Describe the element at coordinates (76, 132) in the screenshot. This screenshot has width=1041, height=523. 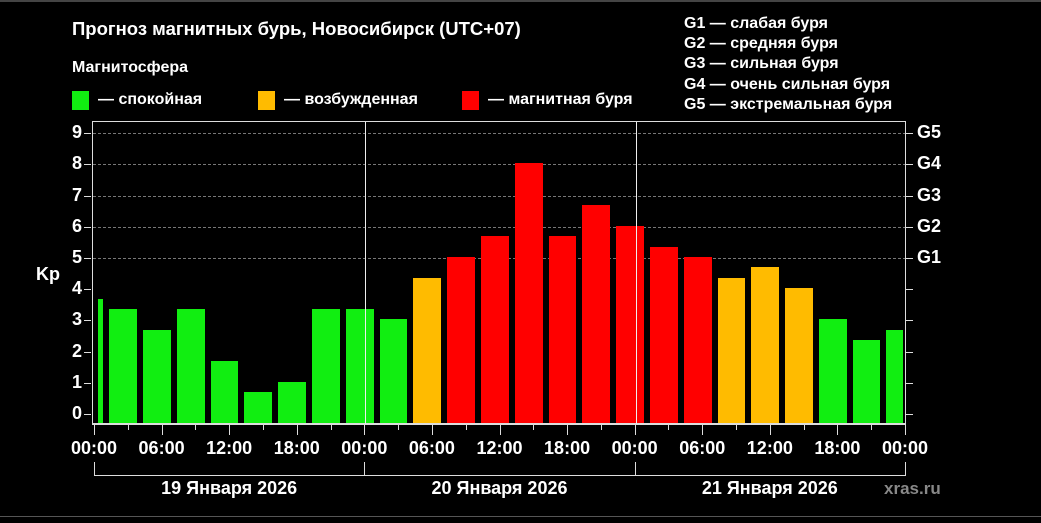
I see `y-tick-label: 9` at that location.